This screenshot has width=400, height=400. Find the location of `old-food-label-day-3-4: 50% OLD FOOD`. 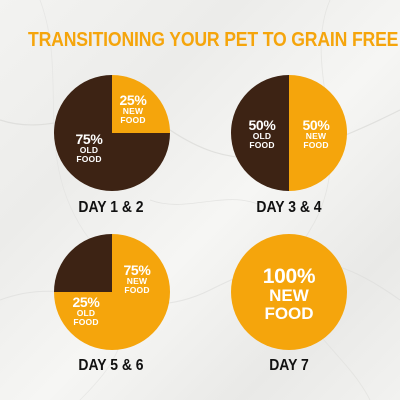

old-food-label-day-3-4: 50% OLD FOOD is located at coordinates (262, 133).